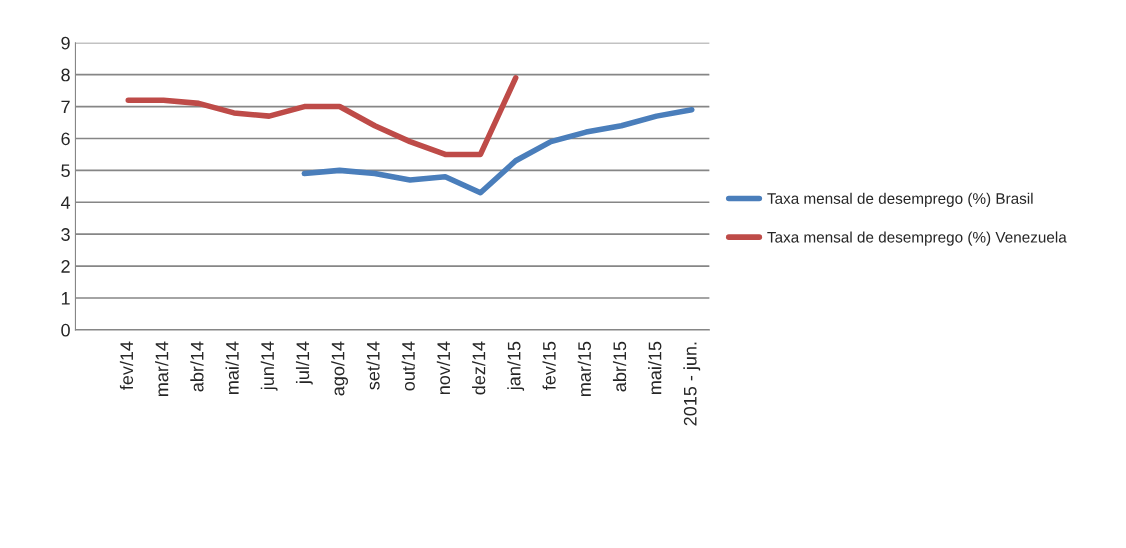 This screenshot has height=548, width=1126. What do you see at coordinates (197, 366) in the screenshot?
I see `x-tick-label: abr/14` at bounding box center [197, 366].